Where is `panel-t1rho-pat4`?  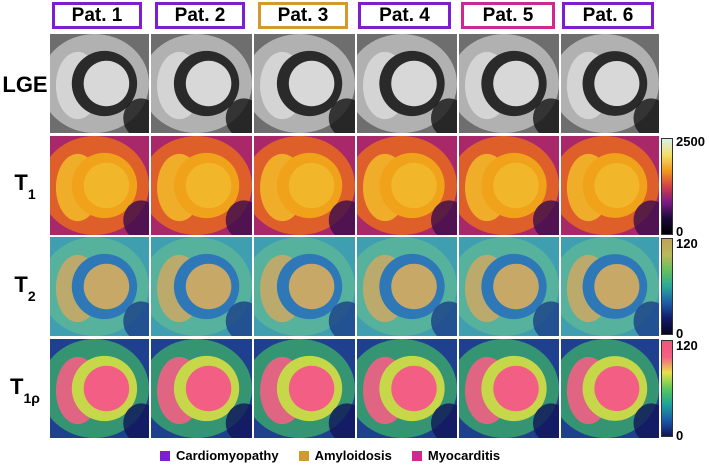
panel-t1rho-pat4 is located at coordinates (407, 388).